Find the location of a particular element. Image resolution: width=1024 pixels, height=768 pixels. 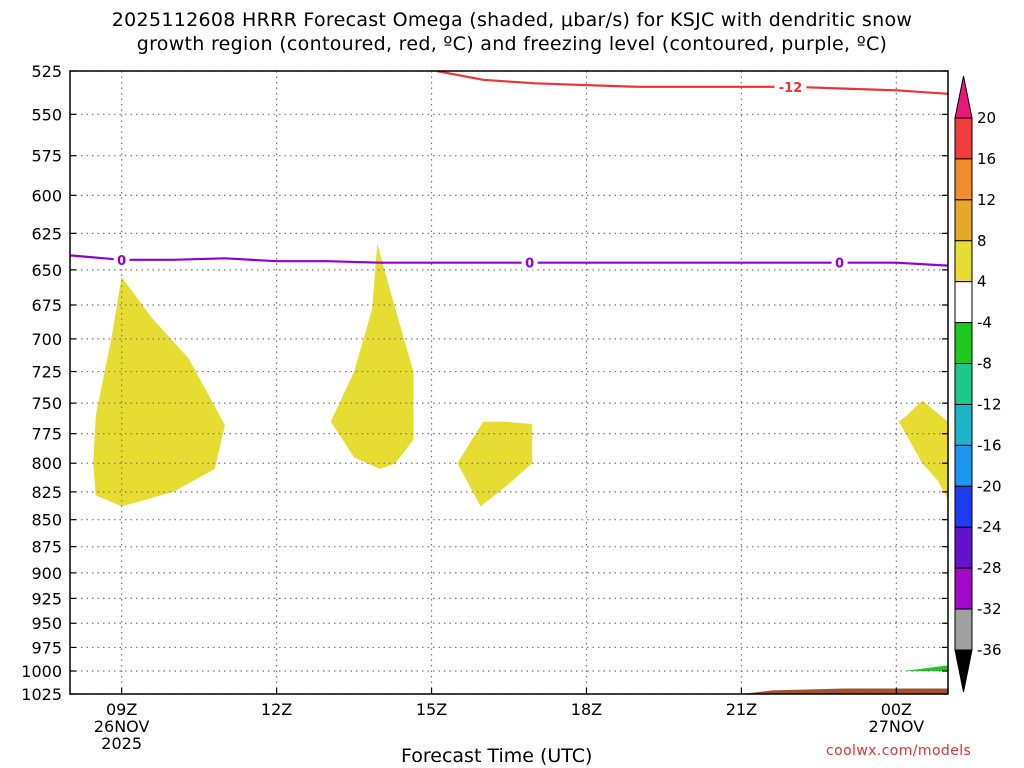

y-tick-label-1025: 1025 is located at coordinates (41, 694).